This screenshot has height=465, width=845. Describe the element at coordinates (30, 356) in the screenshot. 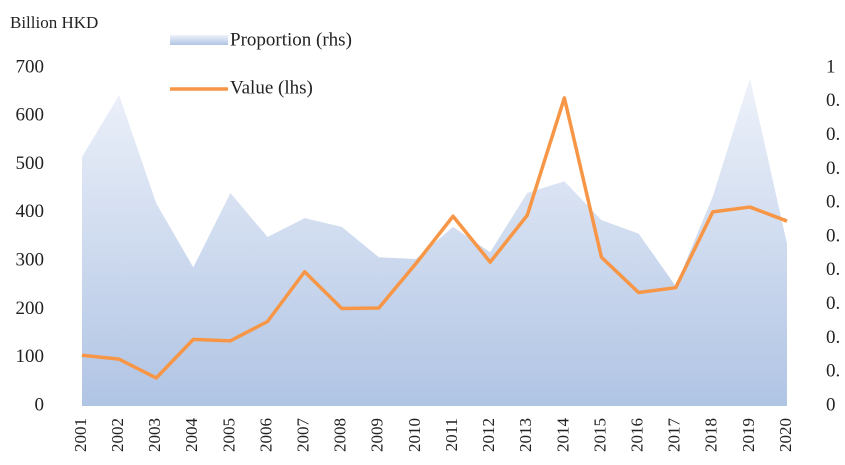

I see `y-tick-label: 100` at that location.